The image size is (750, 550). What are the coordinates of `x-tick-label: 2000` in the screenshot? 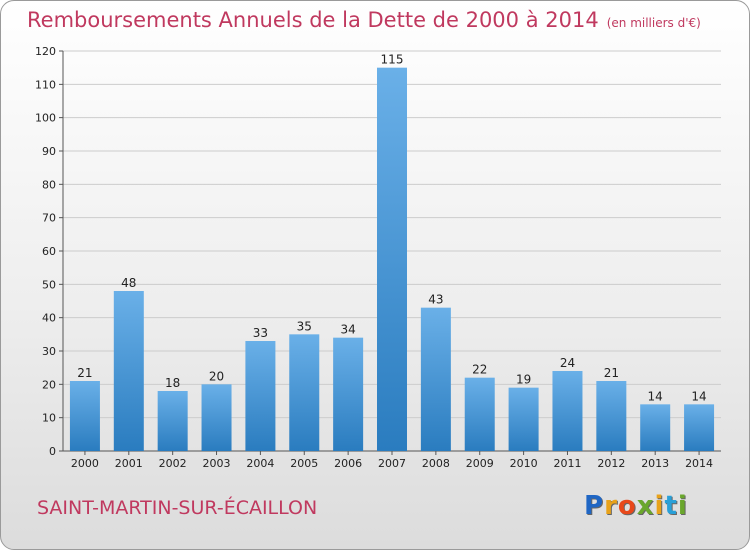 It's located at (85, 463).